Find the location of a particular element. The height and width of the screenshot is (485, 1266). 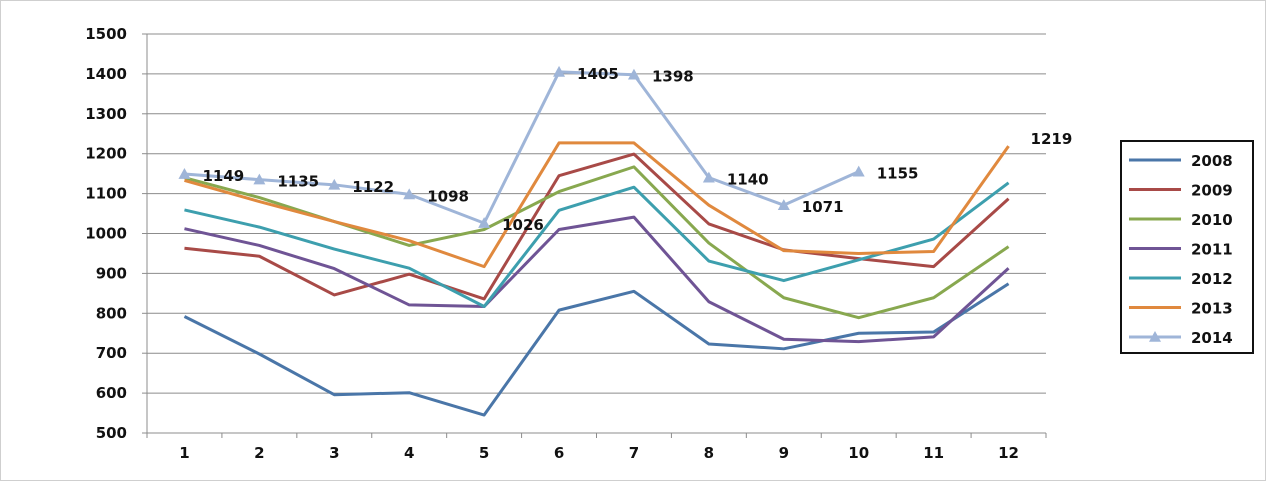

legend-marker-2014 is located at coordinates (1155, 336).